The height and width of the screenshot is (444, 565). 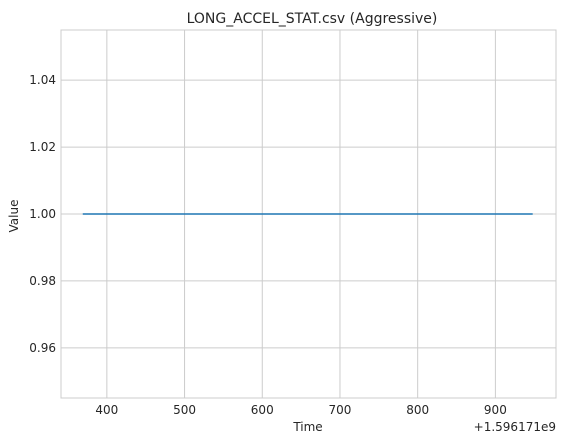 I want to click on y-axis-label: Value, so click(x=14, y=216).